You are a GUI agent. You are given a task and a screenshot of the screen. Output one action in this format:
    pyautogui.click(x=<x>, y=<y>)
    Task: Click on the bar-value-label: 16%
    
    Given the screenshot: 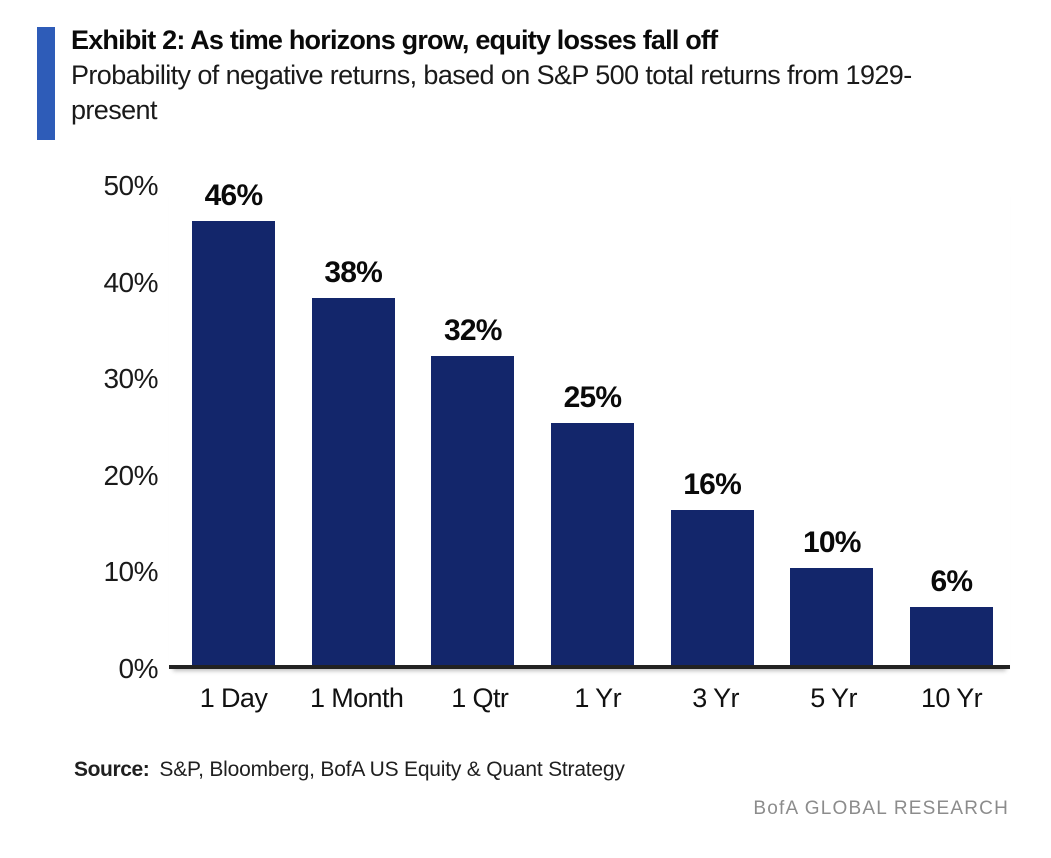 What is the action you would take?
    pyautogui.click(x=712, y=484)
    